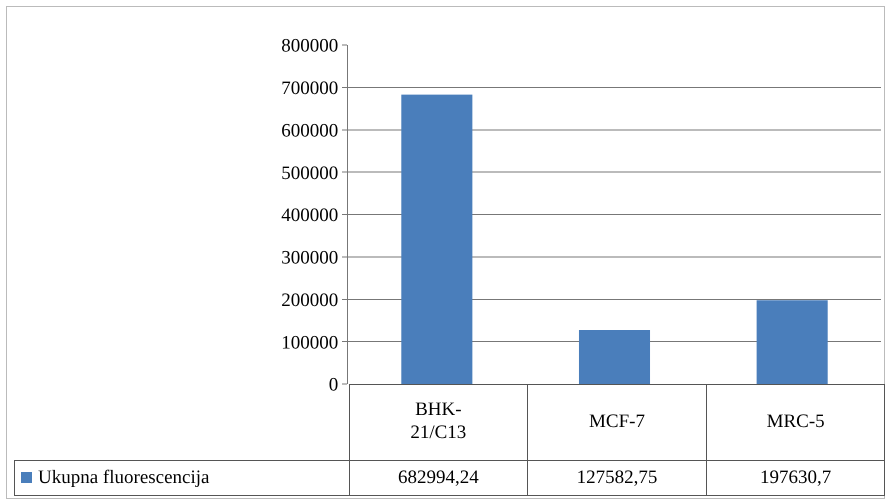  Describe the element at coordinates (795, 422) in the screenshot. I see `x-tick-label: MRC-5` at that location.